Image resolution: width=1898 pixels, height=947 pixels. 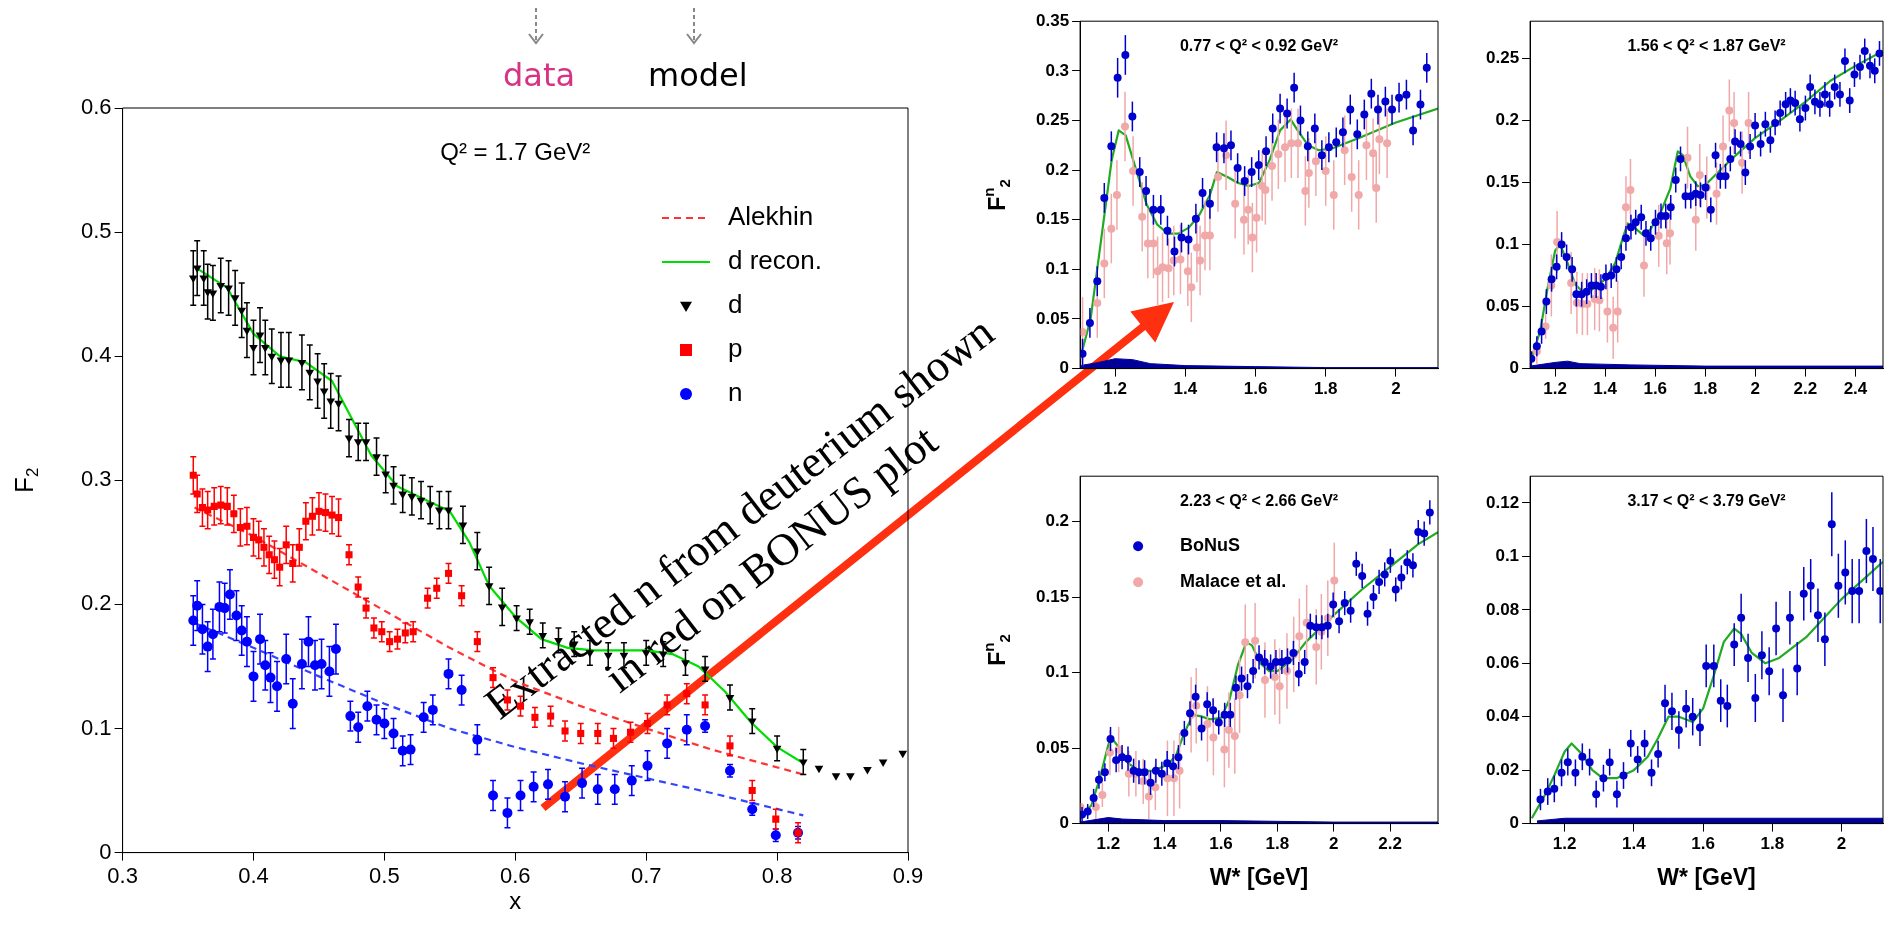 What do you see at coordinates (908, 875) in the screenshot?
I see `x-tick-label: 0.9` at bounding box center [908, 875].